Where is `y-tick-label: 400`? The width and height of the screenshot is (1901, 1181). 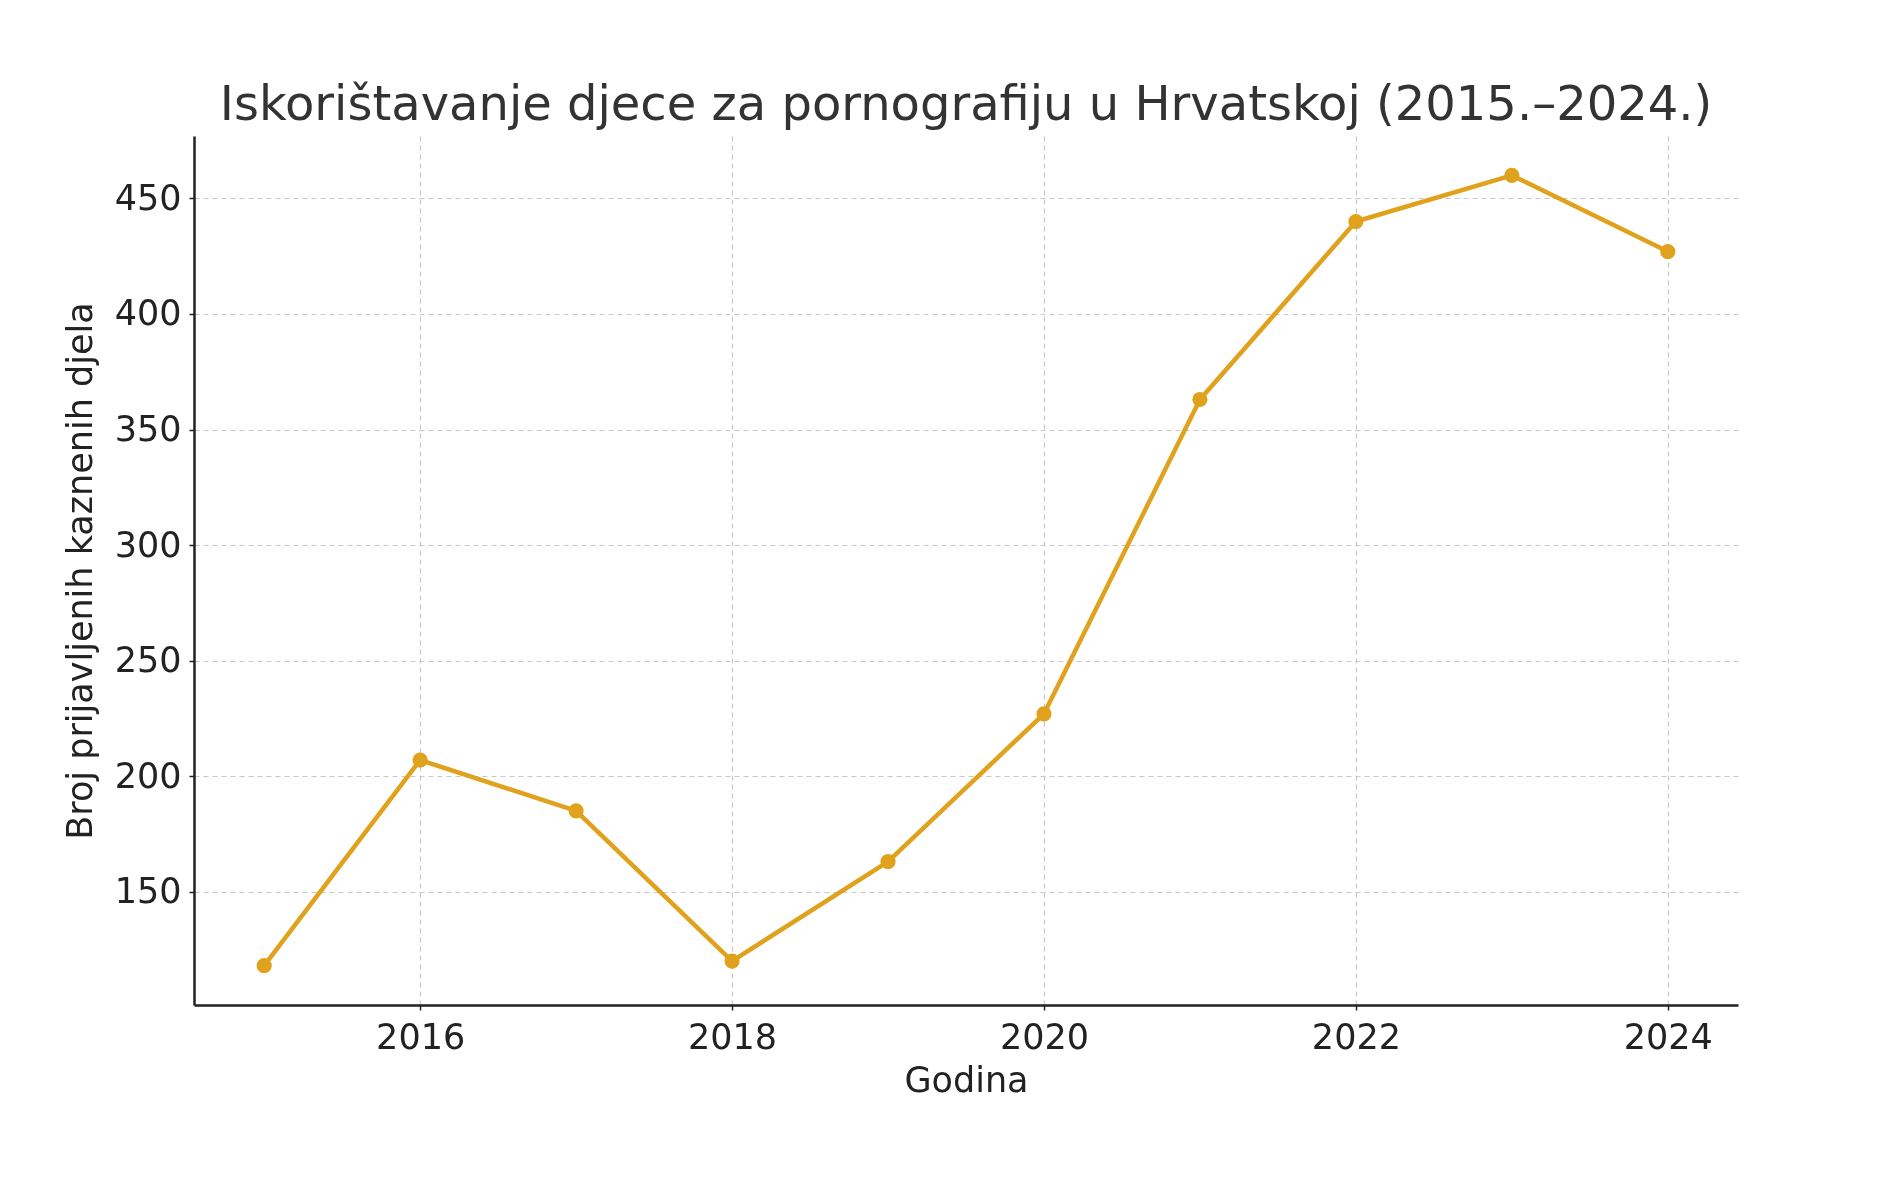 y-tick-label: 400 is located at coordinates (148, 313).